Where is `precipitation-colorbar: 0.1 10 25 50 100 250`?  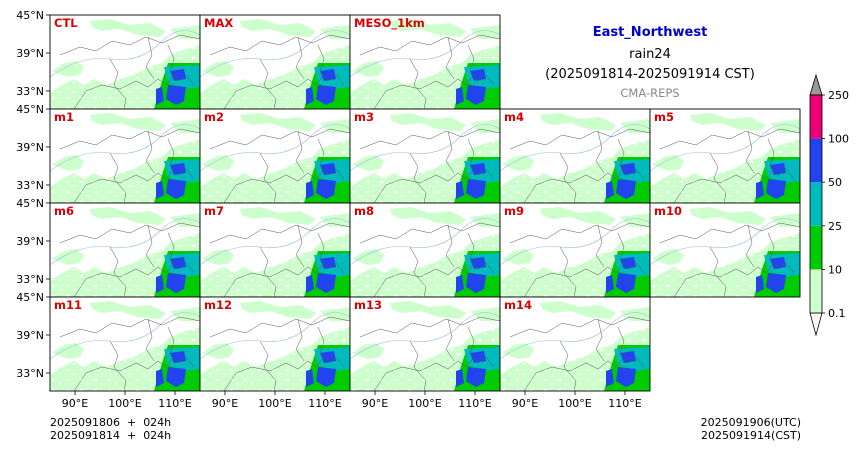 precipitation-colorbar: 0.1 10 25 50 100 250 is located at coordinates (829, 205).